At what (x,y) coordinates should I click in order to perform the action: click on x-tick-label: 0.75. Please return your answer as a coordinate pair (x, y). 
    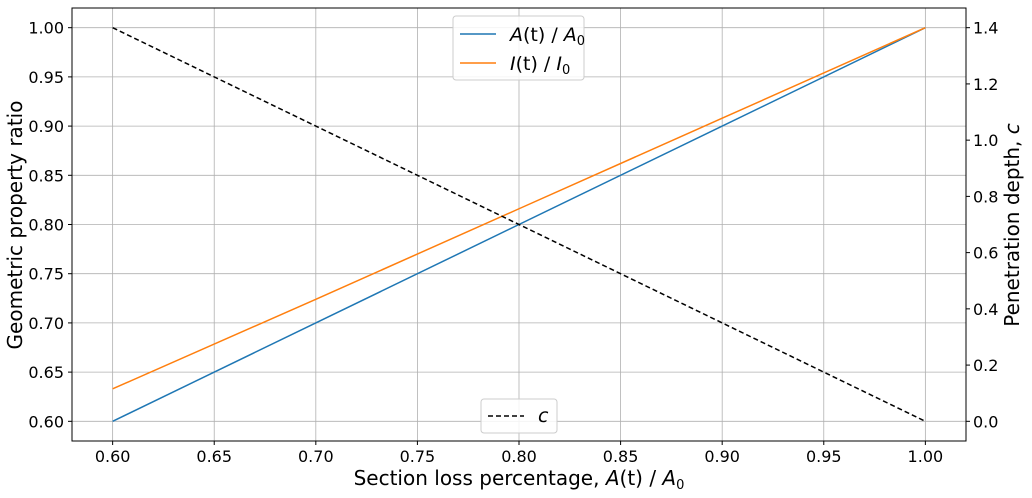
    Looking at the image, I should click on (418, 456).